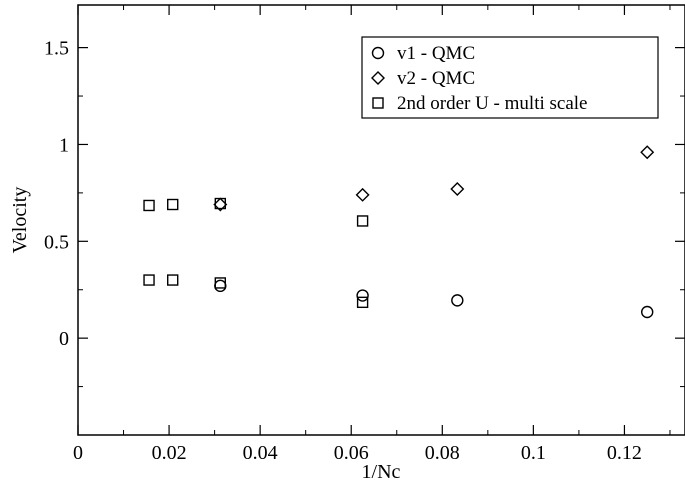 This screenshot has width=685, height=484. Describe the element at coordinates (64, 339) in the screenshot. I see `y-tick-label: 0` at that location.